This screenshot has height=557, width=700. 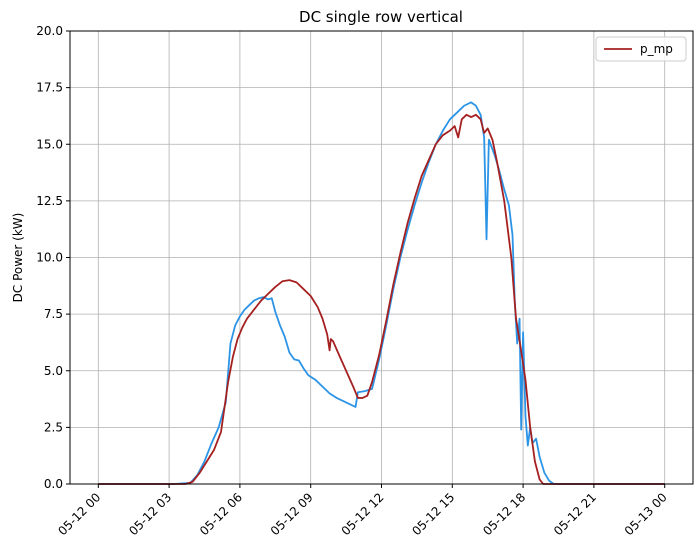 What do you see at coordinates (53, 371) in the screenshot?
I see `y-tick-label: 5.0` at bounding box center [53, 371].